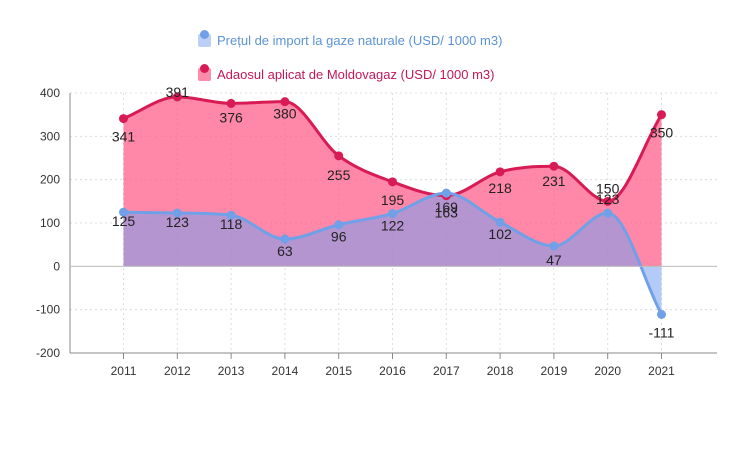  I want to click on x-tick-label: 2017, so click(446, 371).